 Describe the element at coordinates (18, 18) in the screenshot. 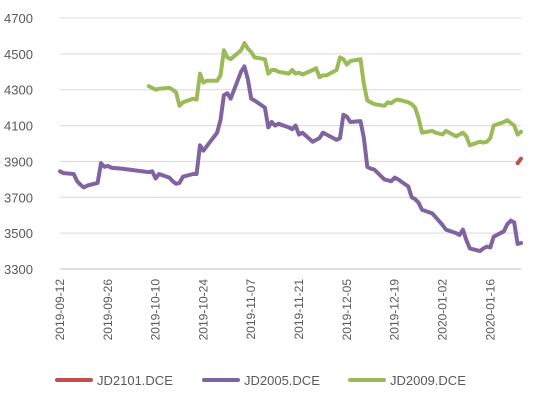

I see `y-tick-label: 4700` at that location.